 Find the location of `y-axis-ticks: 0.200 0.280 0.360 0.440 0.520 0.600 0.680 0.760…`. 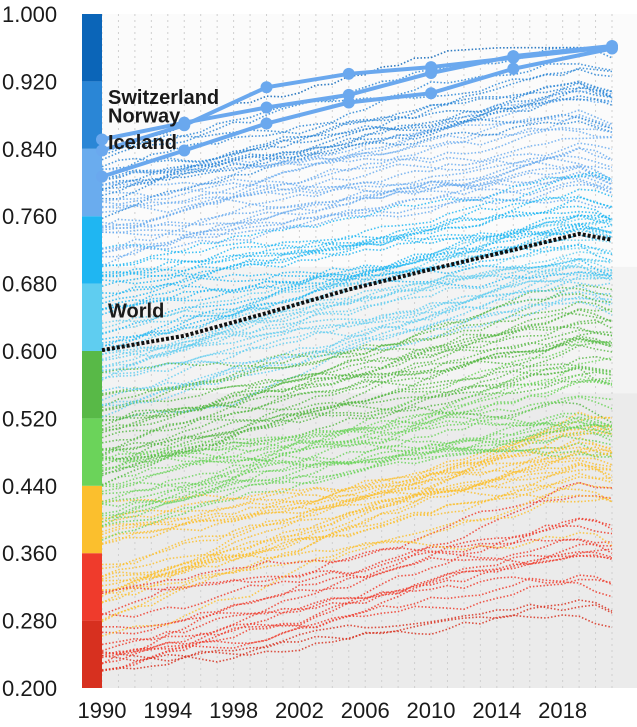

y-axis-ticks: 0.200 0.280 0.360 0.440 0.520 0.600 0.680 0.760… is located at coordinates (29, 351).